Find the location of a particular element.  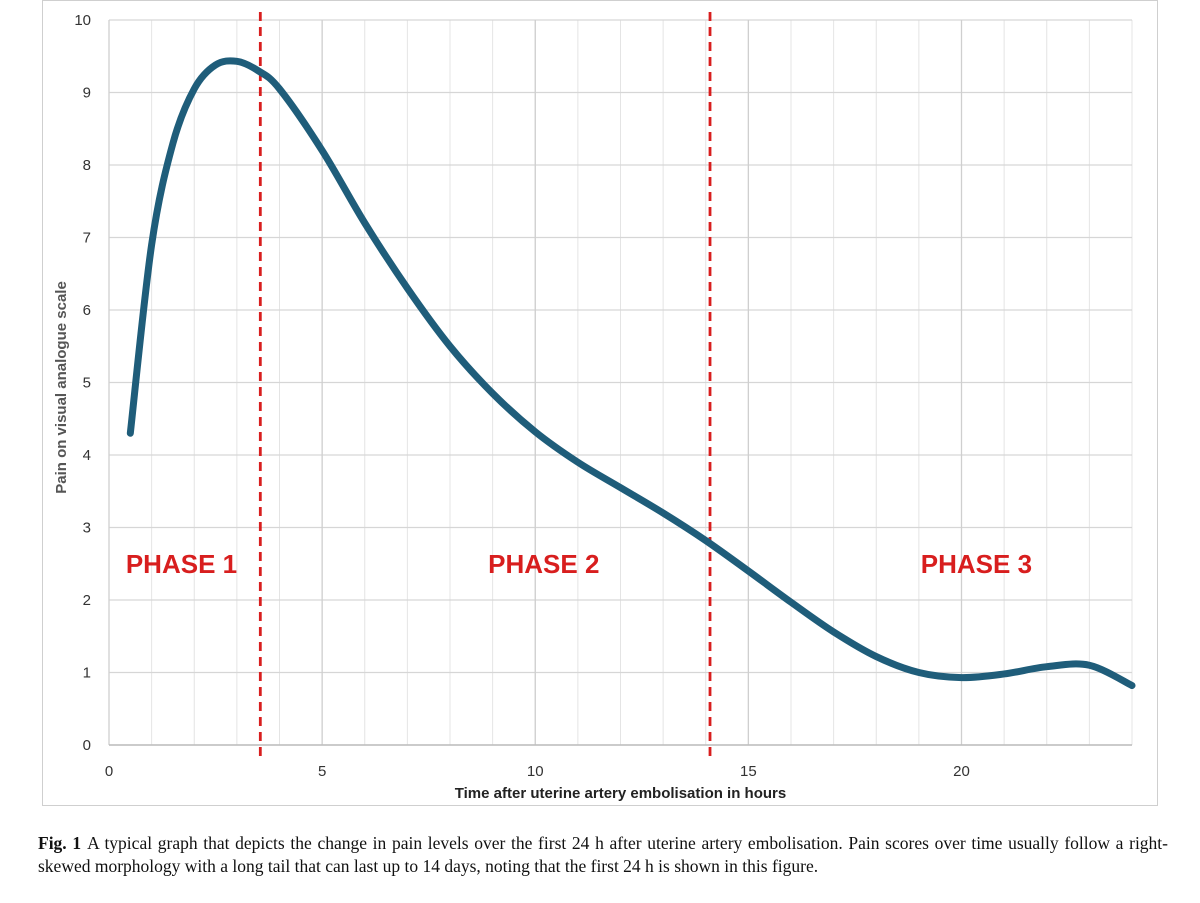

y-tick-label: 8 is located at coordinates (87, 165).